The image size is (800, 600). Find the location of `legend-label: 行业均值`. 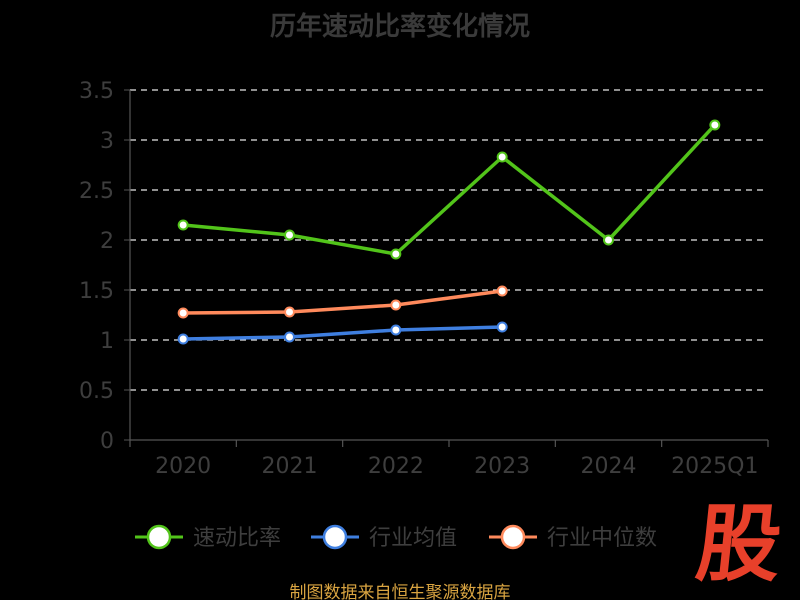

legend-label: 行业均值 is located at coordinates (413, 538).